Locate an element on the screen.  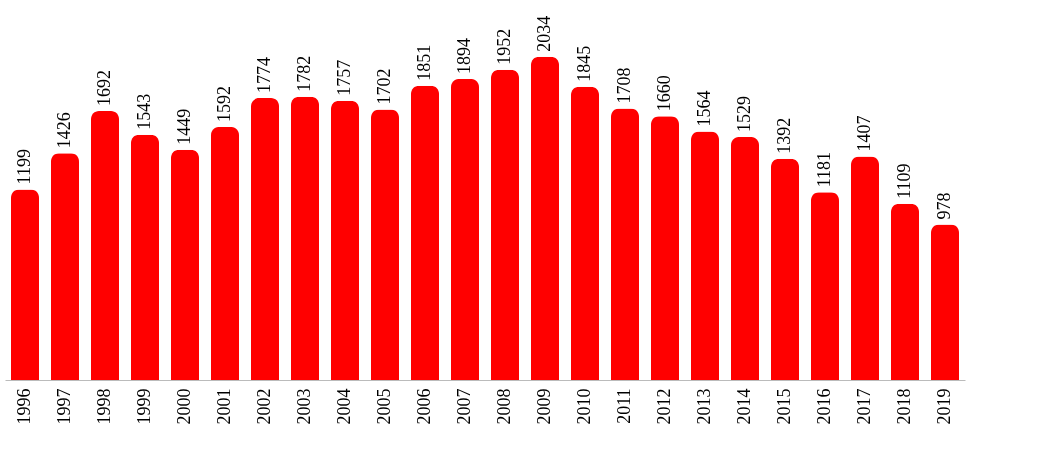
x-tick-label: 2004 is located at coordinates (344, 406).